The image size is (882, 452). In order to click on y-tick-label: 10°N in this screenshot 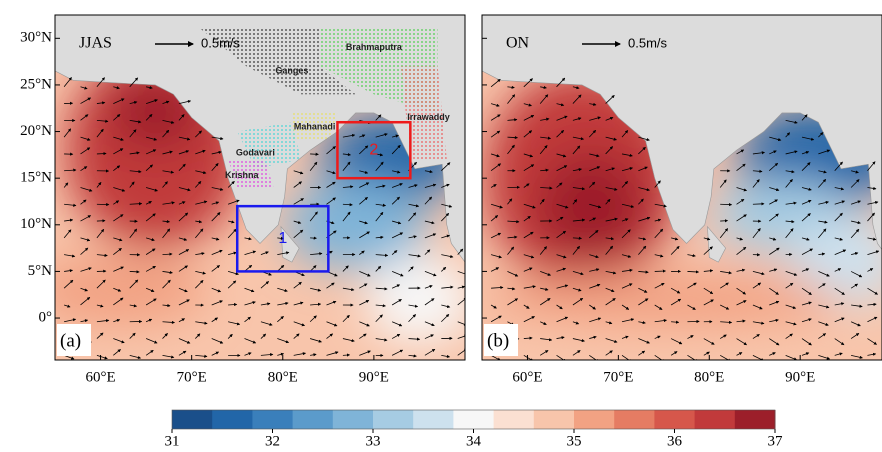, I will do `click(36, 224)`.